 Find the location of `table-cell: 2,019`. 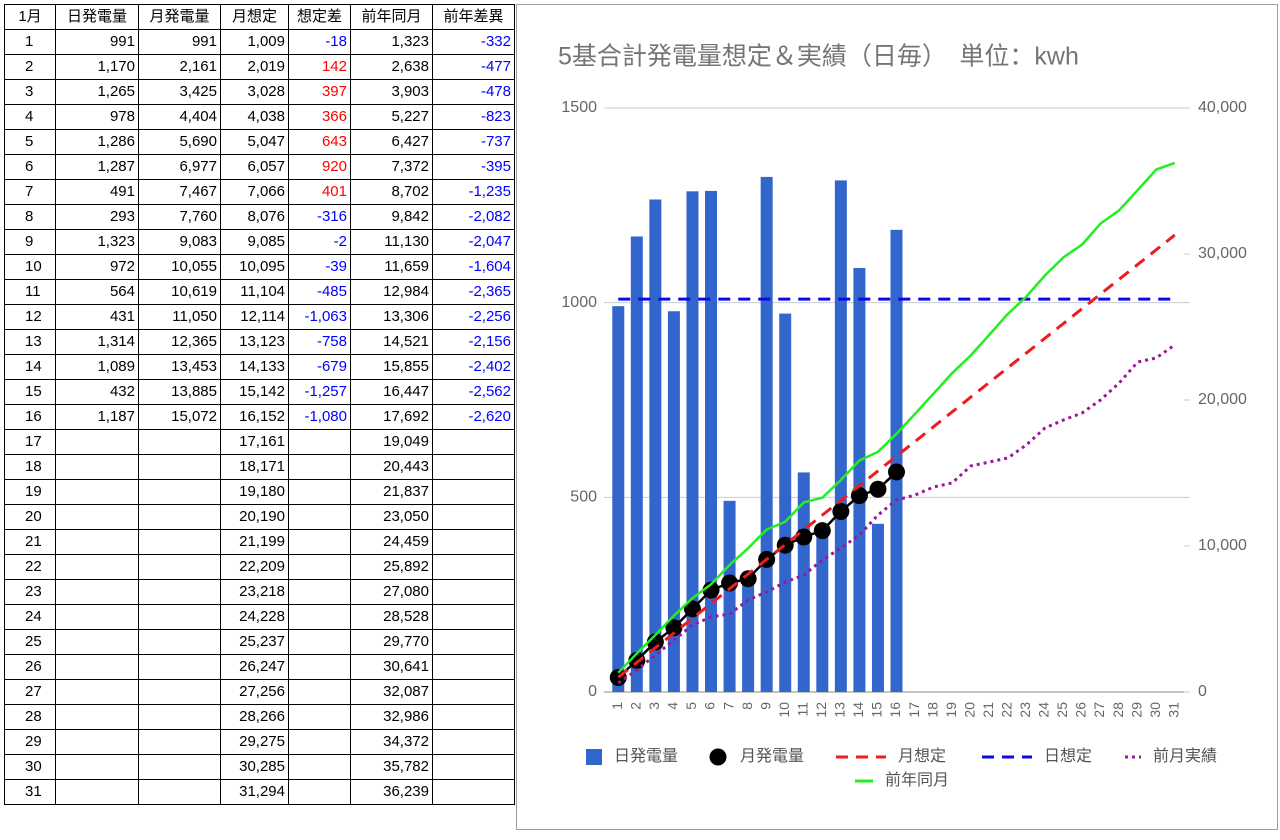

table-cell: 2,019 is located at coordinates (254, 67).